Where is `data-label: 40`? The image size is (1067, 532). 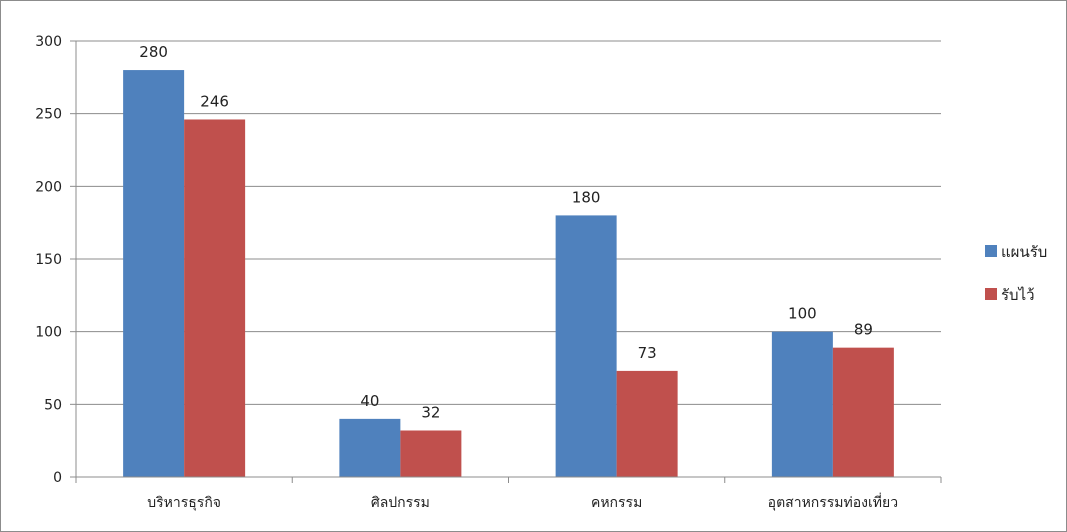
data-label: 40 is located at coordinates (369, 401).